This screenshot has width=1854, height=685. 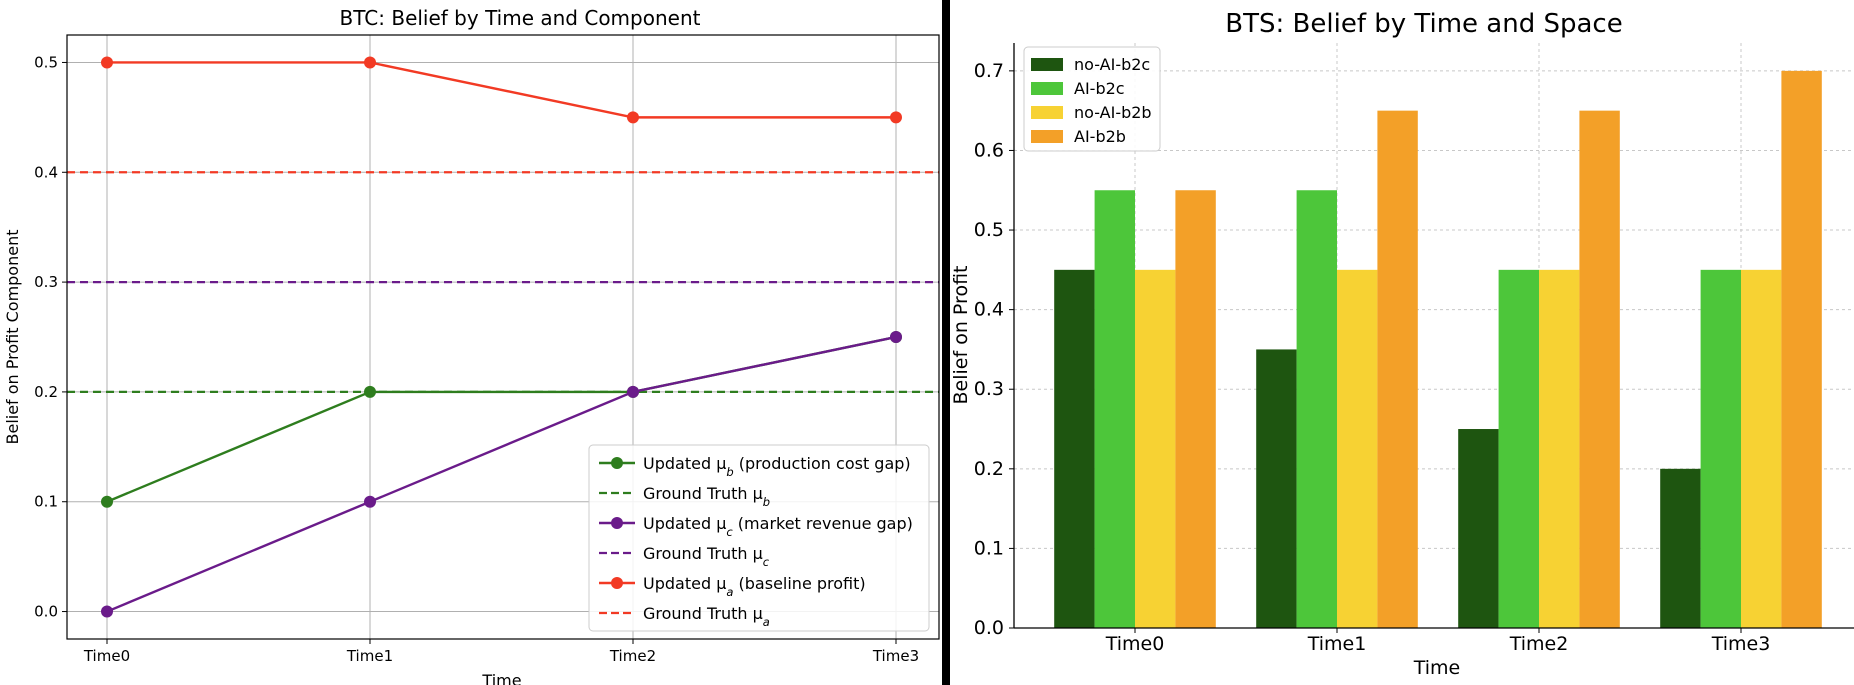 I want to click on left-y-ticks: 0.0 0.1 0.2 0.3 0.4 0.5, so click(x=50, y=337).